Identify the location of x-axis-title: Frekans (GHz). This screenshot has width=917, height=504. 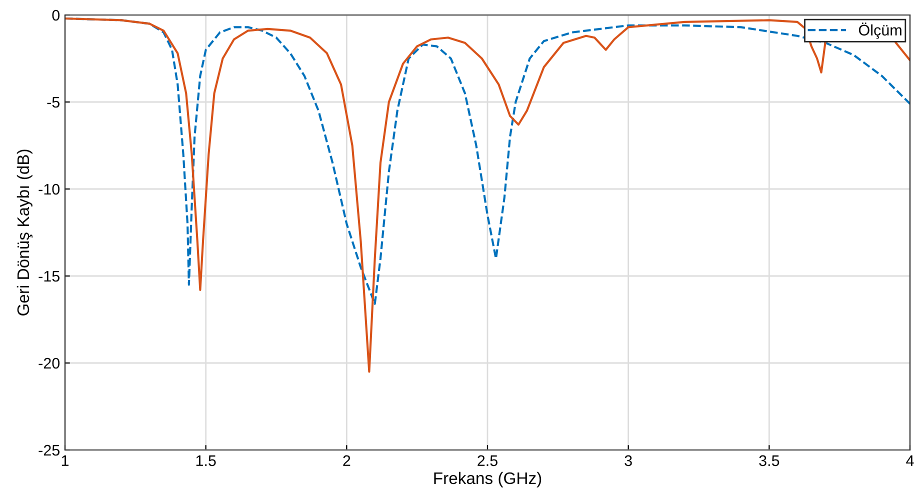
(488, 480).